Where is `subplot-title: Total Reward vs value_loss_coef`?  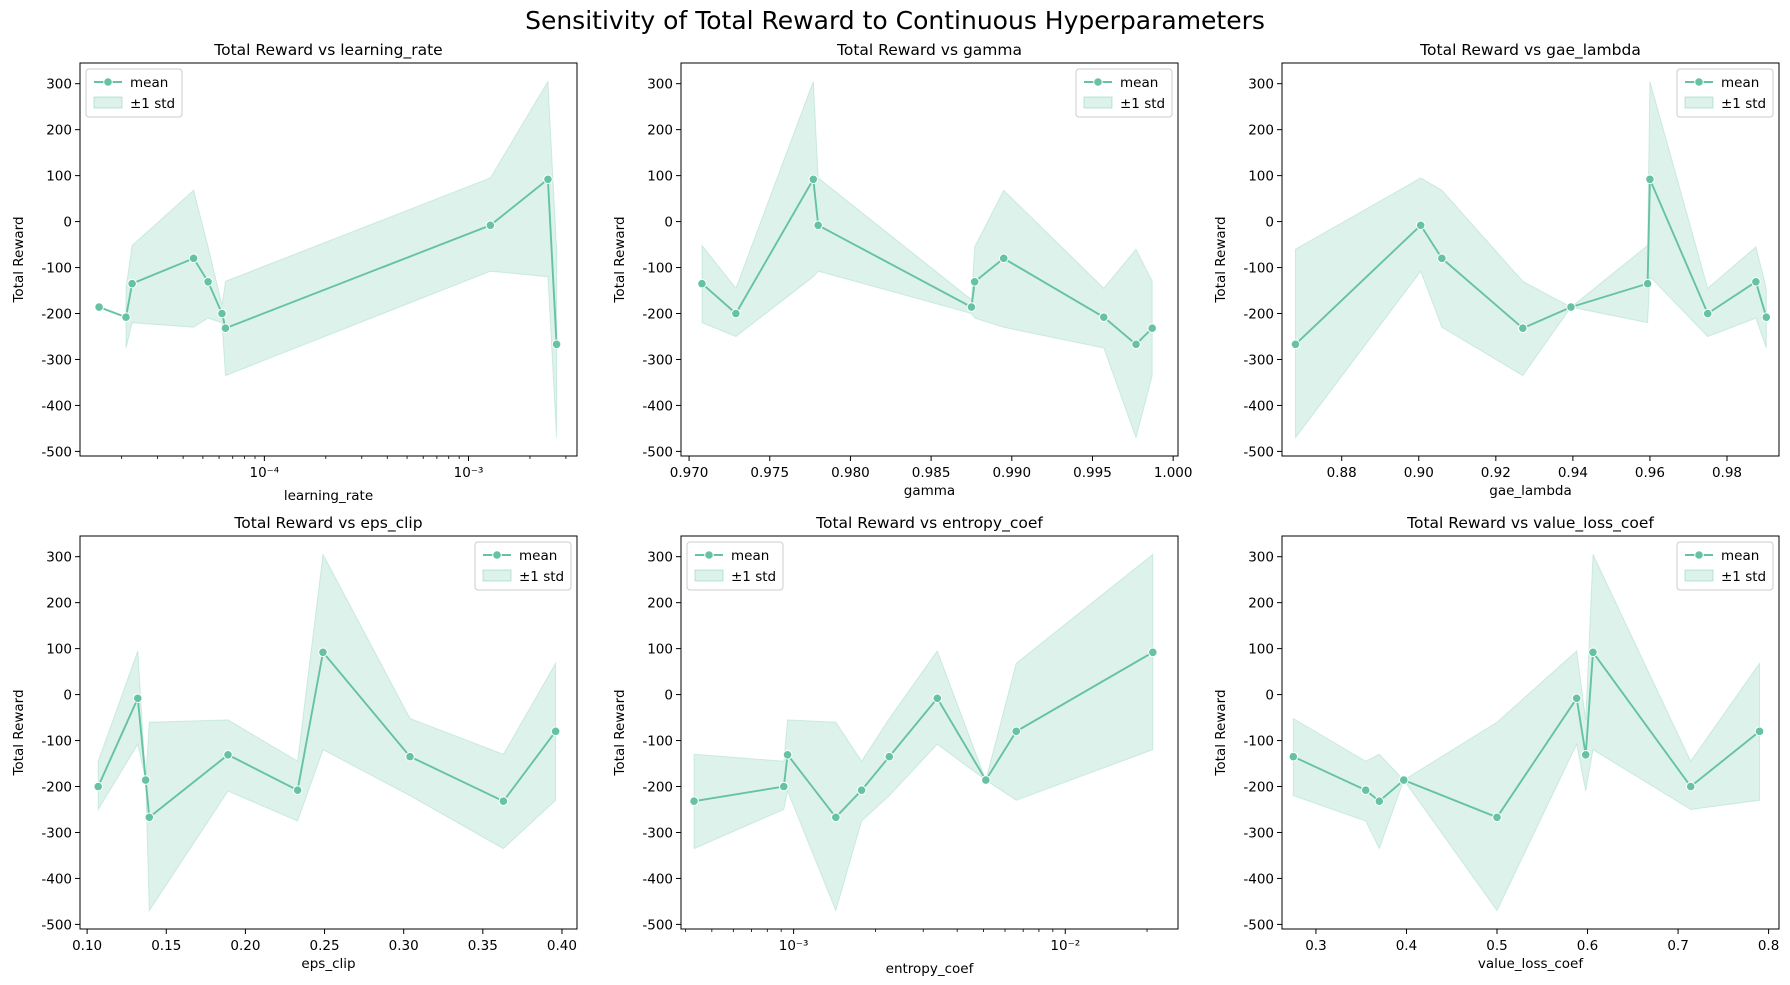
subplot-title: Total Reward vs value_loss_coef is located at coordinates (1530, 523).